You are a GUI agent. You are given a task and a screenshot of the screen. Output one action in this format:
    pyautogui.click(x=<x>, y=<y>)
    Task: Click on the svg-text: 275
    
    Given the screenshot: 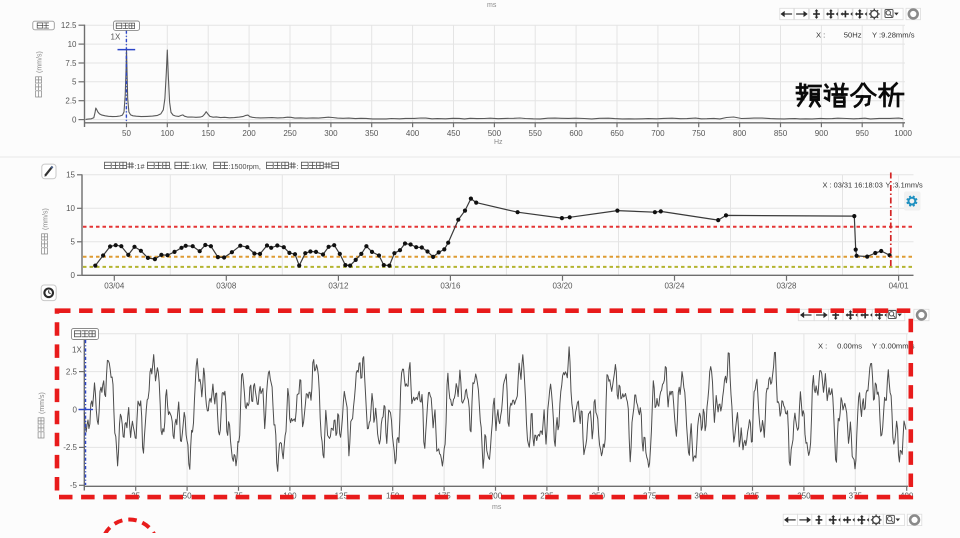 What is the action you would take?
    pyautogui.click(x=650, y=496)
    